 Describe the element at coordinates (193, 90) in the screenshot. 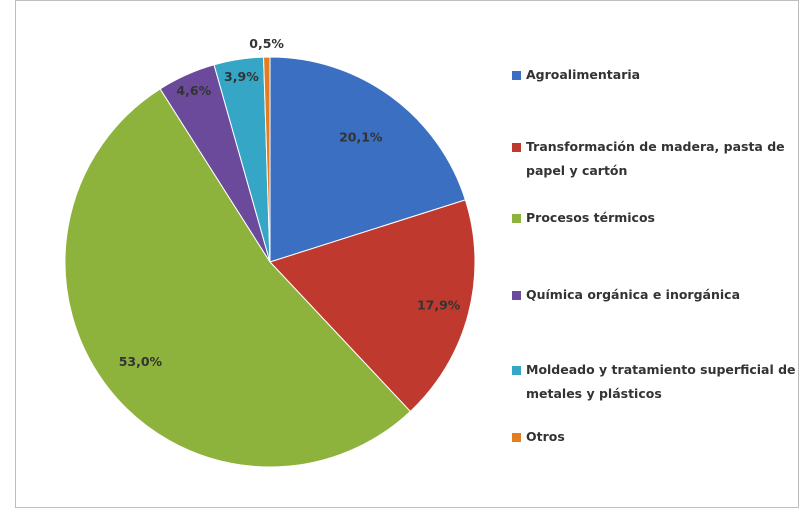

I see `data-label: 4,6%` at that location.